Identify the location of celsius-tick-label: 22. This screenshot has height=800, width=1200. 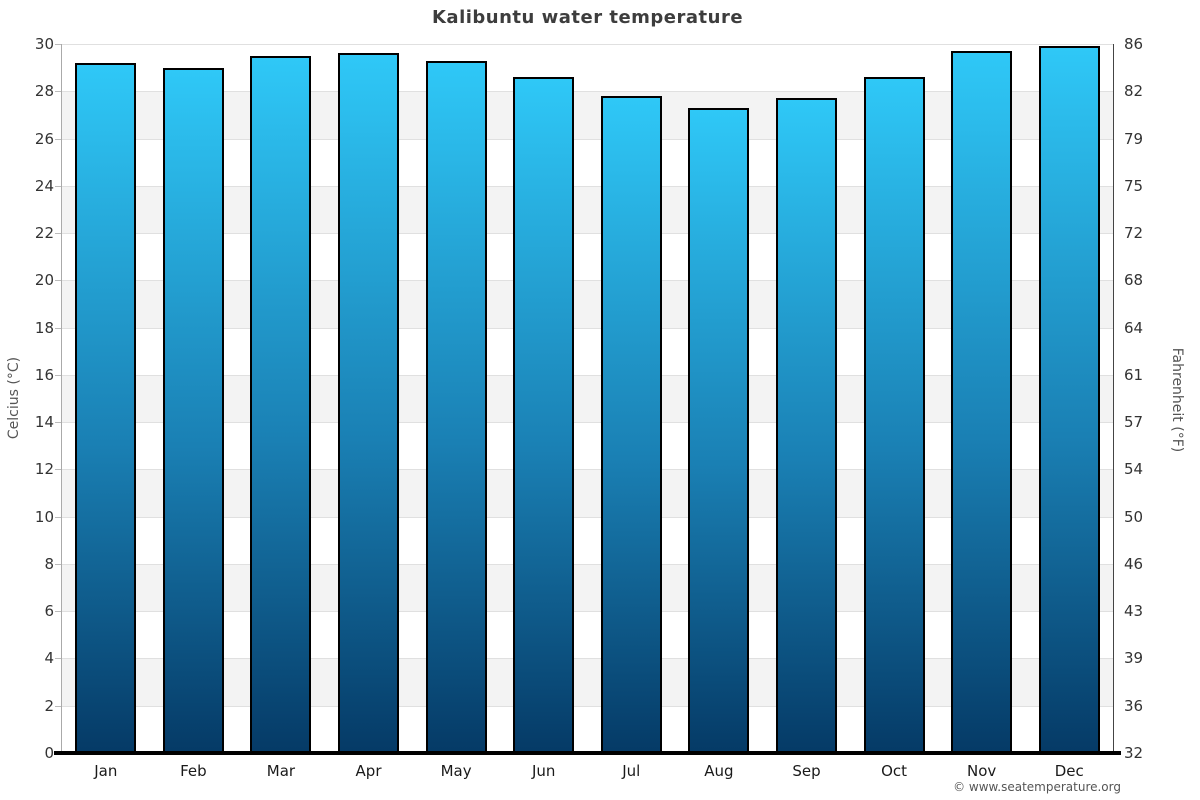
(44, 233).